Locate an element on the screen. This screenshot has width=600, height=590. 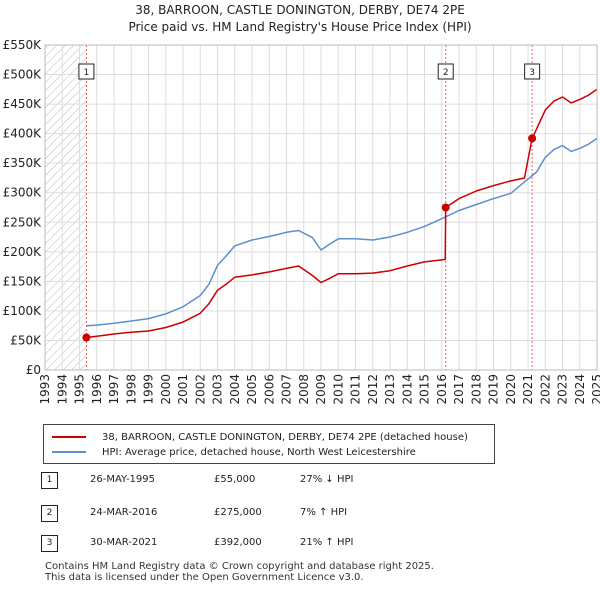
y-tick-label: £200K is located at coordinates (23, 252).